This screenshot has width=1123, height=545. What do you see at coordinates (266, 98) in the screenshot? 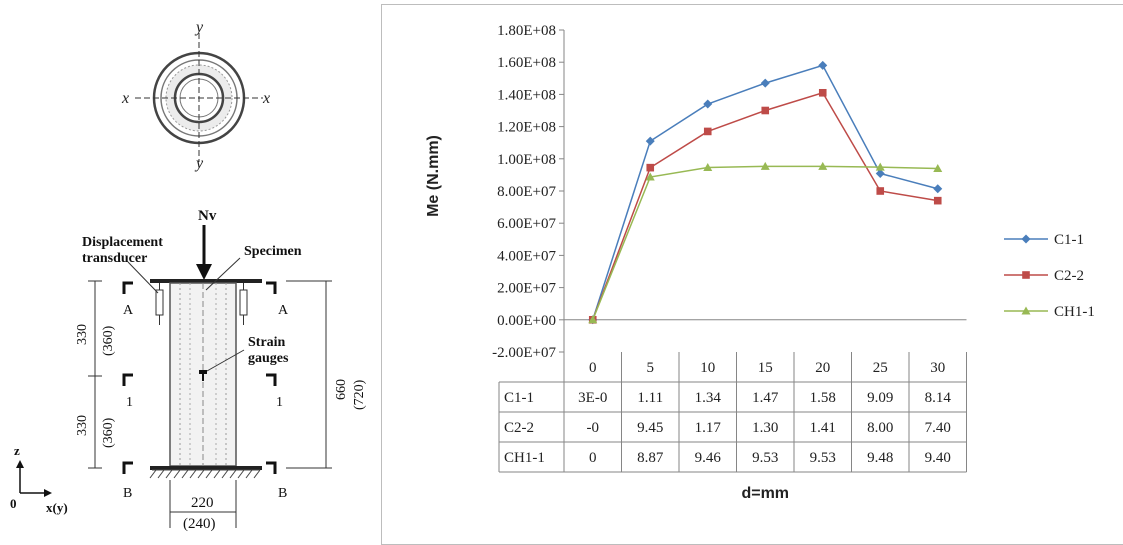
I see `cs-x-right-label: x` at bounding box center [266, 98].